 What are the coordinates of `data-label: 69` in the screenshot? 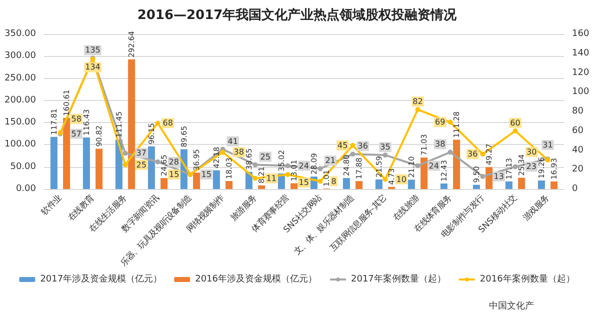 It's located at (440, 122).